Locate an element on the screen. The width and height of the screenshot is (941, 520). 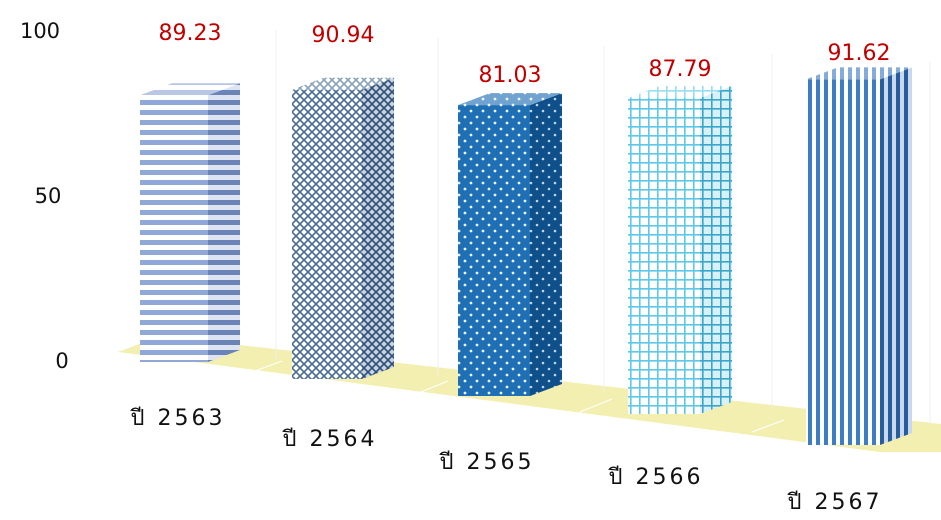
y-axis-ticks: 100 50 0 is located at coordinates (44, 196).